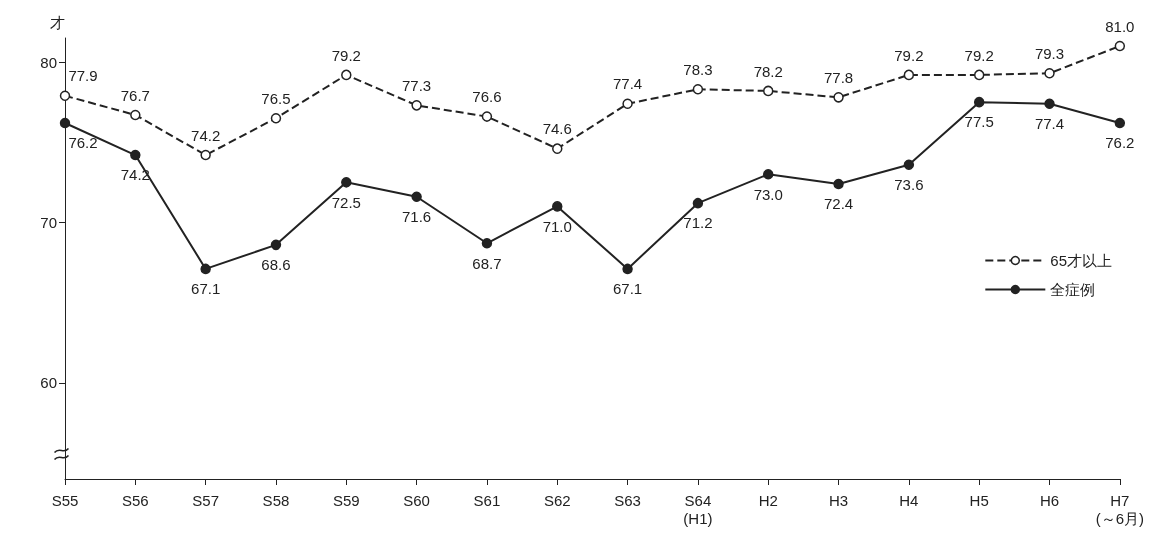 This screenshot has width=1155, height=554. I want to click on data-label: 77.9, so click(83, 76).